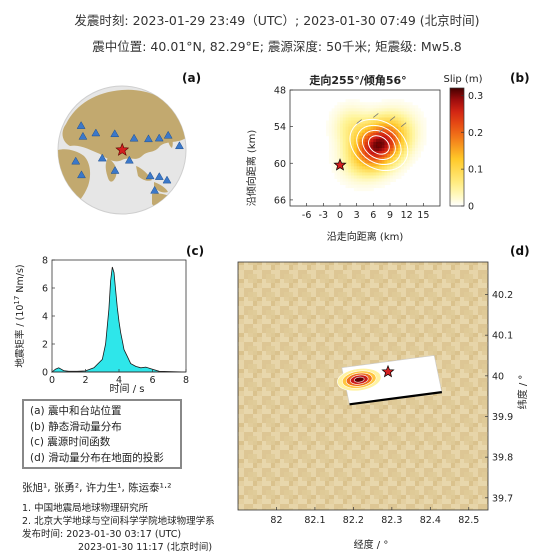 Image resolution: width=554 pixels, height=556 pixels. I want to click on affiliation-1: 1. 中国地震局地球物理研究所, so click(85, 508).